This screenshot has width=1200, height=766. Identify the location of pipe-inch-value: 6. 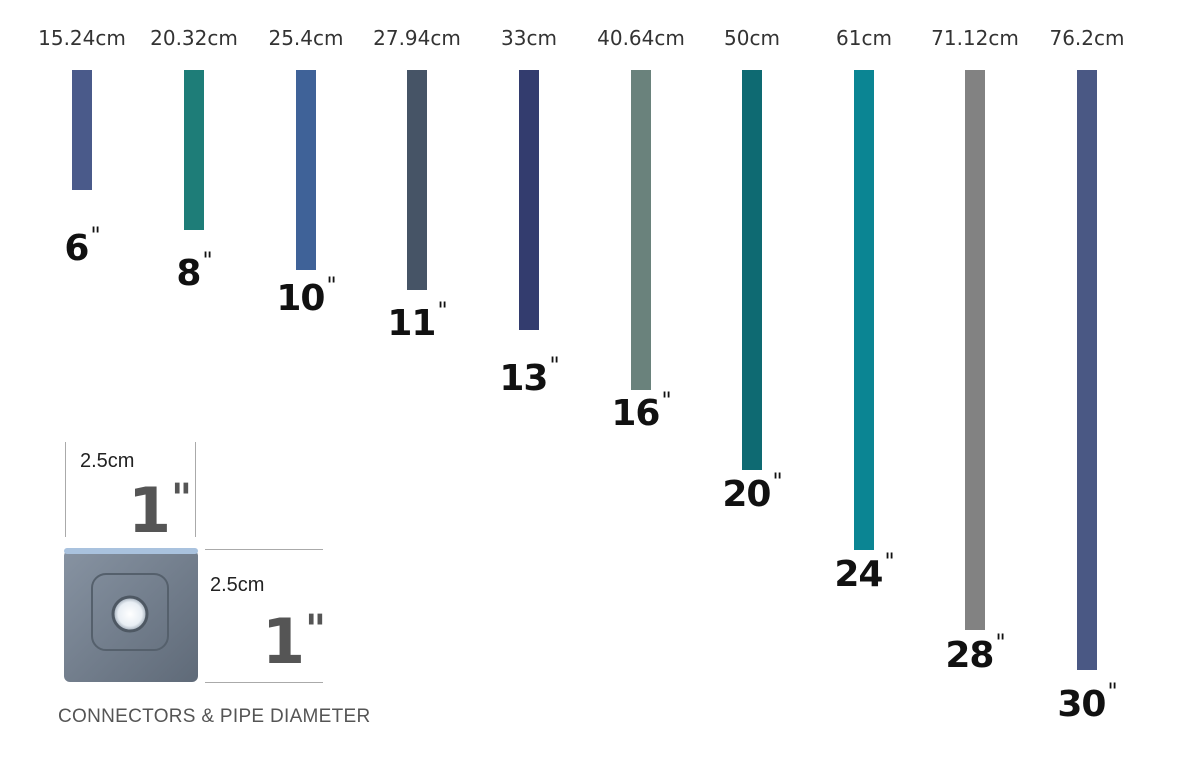
(76, 248).